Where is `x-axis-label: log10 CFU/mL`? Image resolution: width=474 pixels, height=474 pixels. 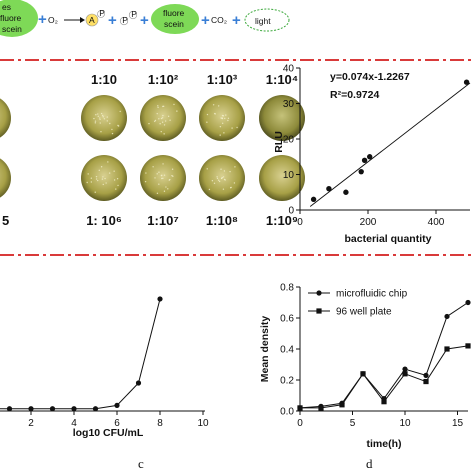
x-axis-label: log10 CFU/mL is located at coordinates (108, 433).